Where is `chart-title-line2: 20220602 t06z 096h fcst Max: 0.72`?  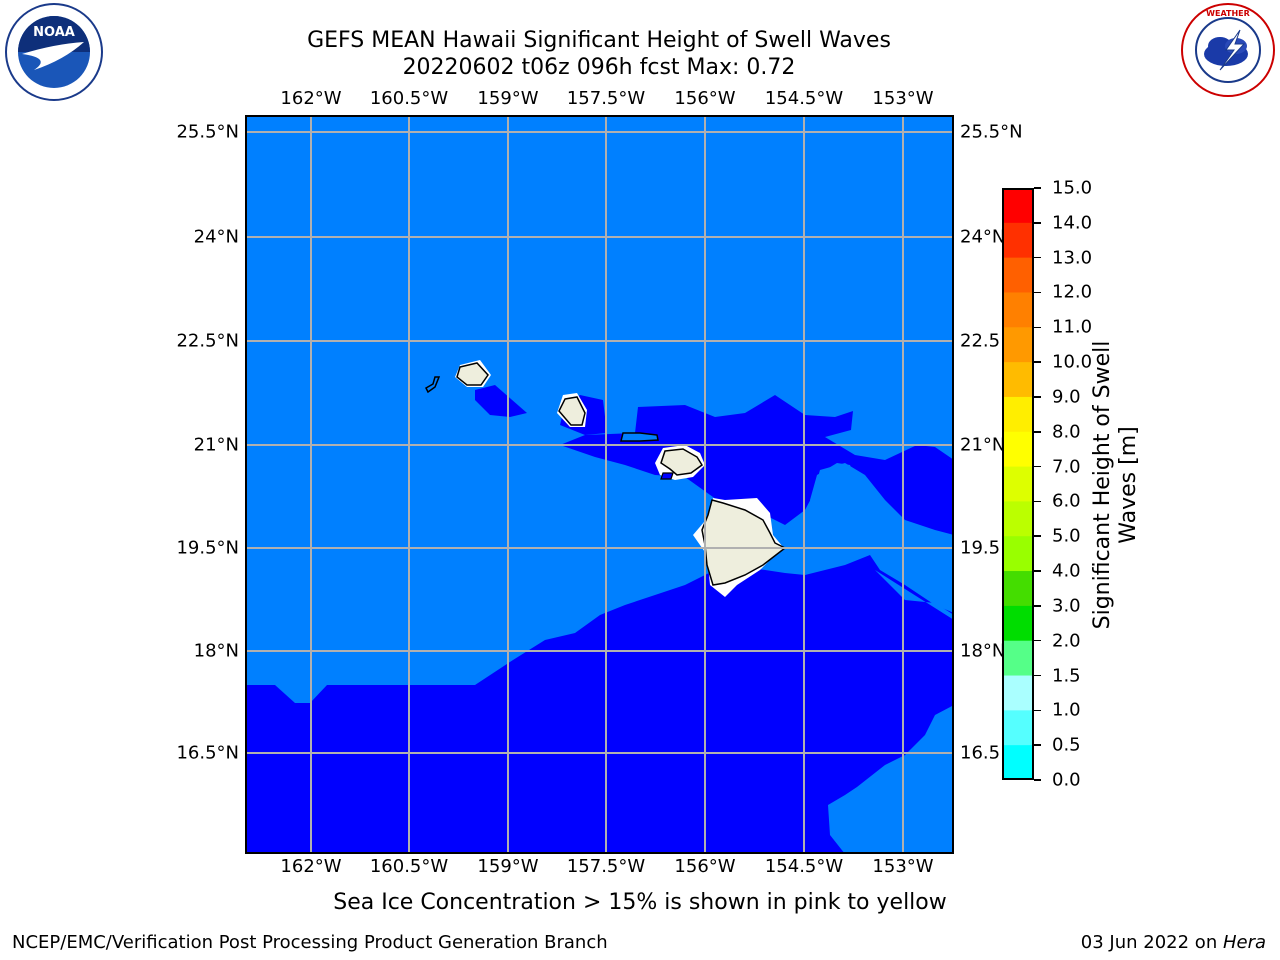 chart-title-line2: 20220602 t06z 096h fcst Max: 0.72 is located at coordinates (599, 67).